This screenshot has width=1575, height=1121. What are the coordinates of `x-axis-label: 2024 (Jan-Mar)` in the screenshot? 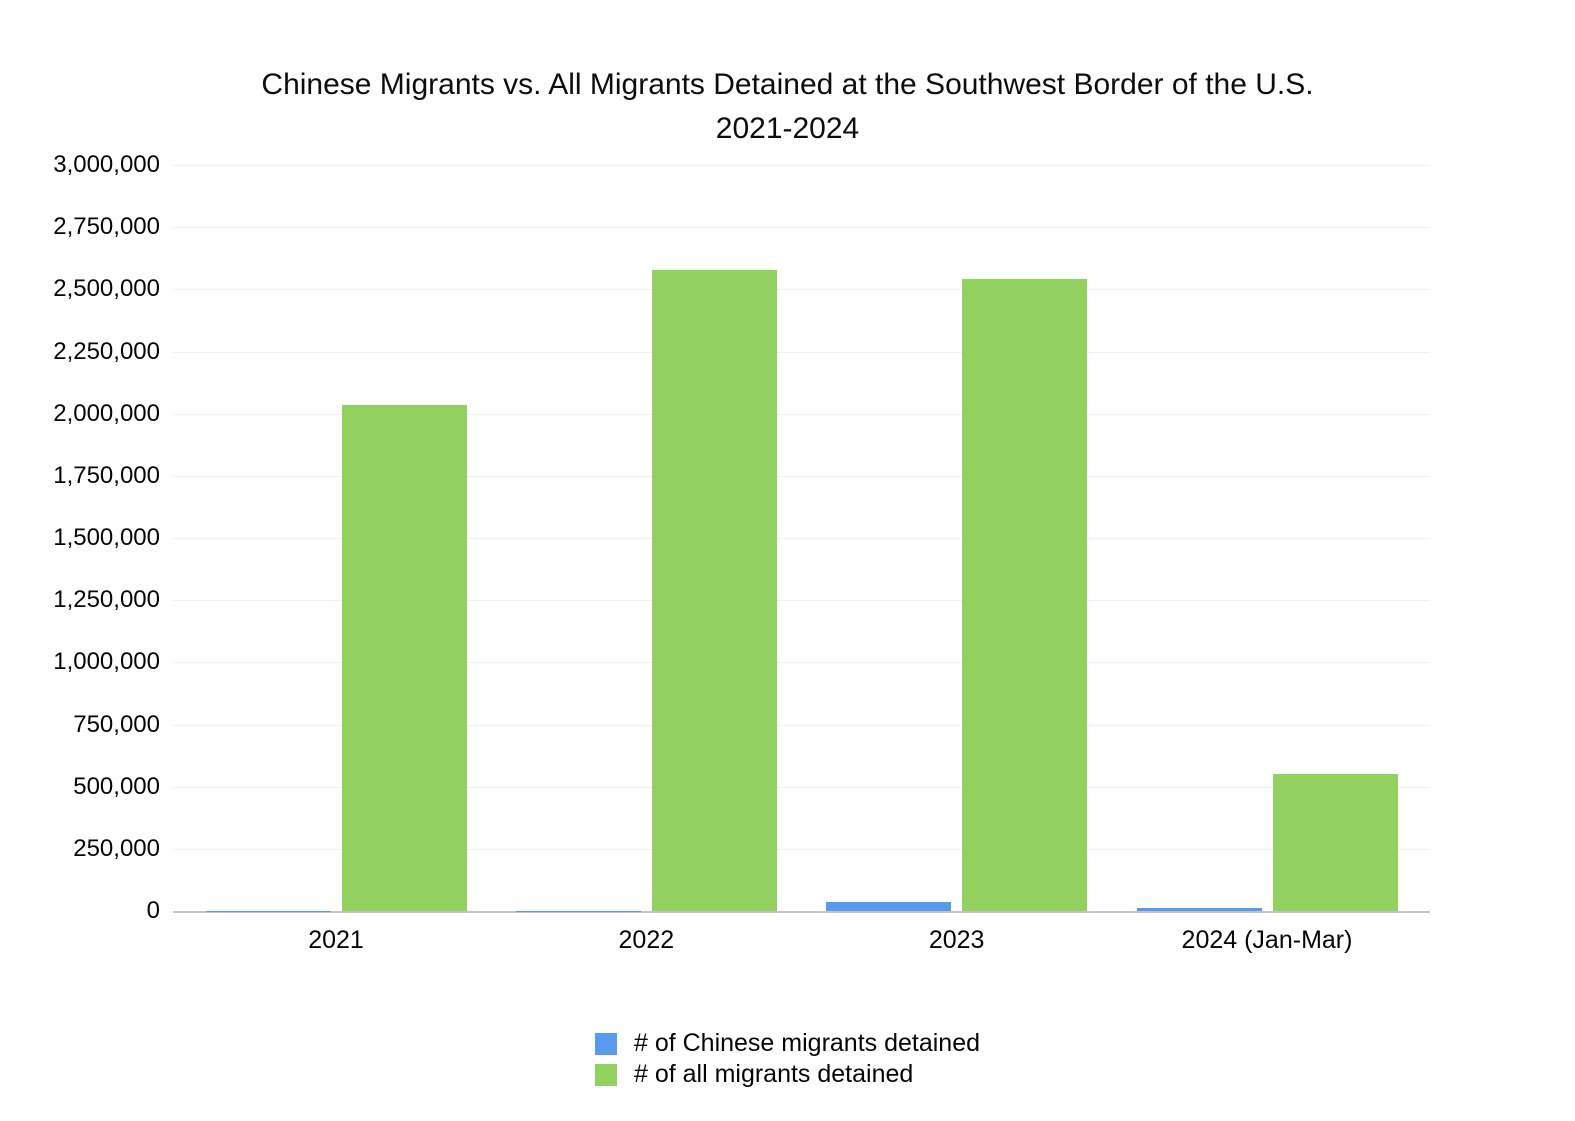 It's located at (1267, 940).